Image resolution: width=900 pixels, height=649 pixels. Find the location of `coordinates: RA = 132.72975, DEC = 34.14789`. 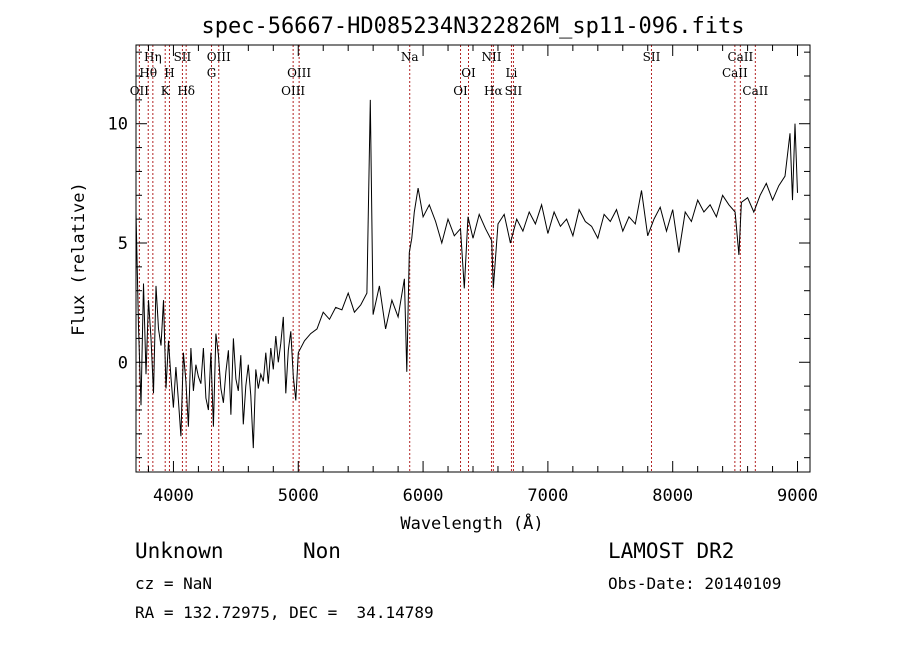

coordinates: RA = 132.72975, DEC = 34.14789 is located at coordinates (284, 612).